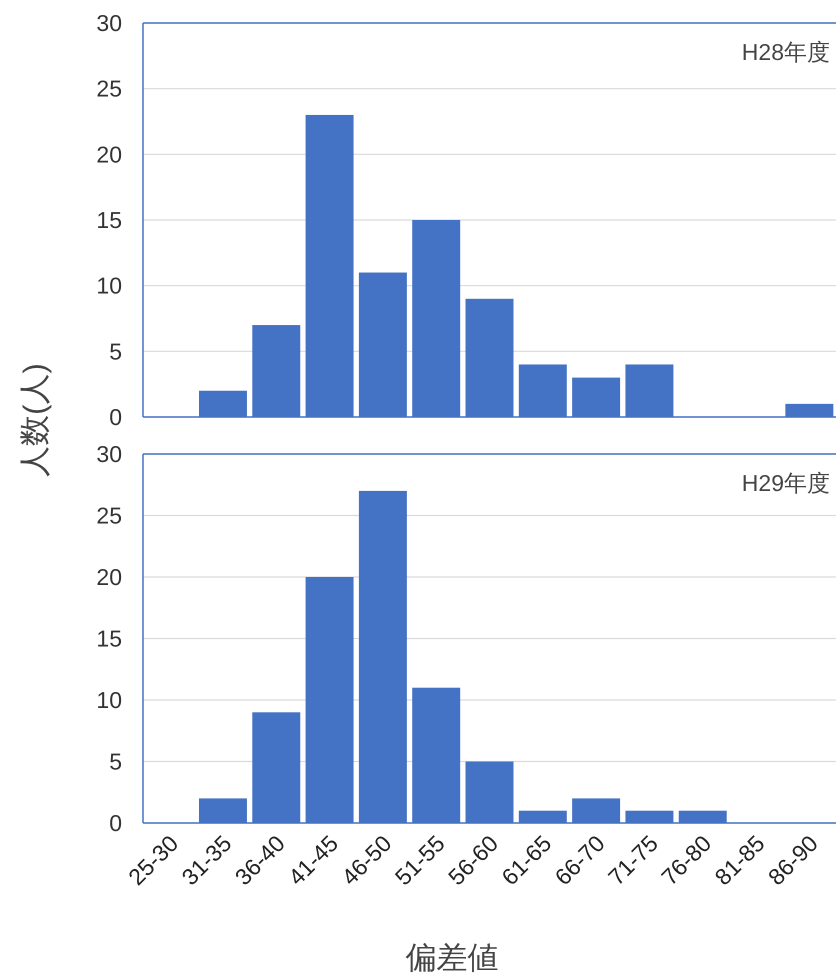 The height and width of the screenshot is (977, 838). What do you see at coordinates (34, 420) in the screenshot?
I see `y-axis-title: 人数(人)` at bounding box center [34, 420].